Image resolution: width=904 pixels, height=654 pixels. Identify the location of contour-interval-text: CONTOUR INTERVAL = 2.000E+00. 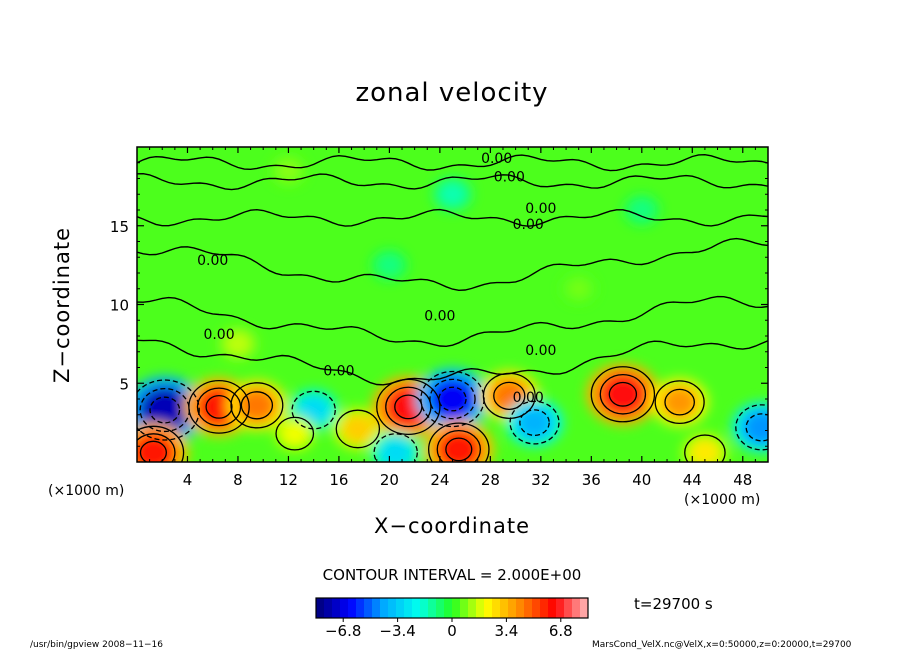
(452, 575).